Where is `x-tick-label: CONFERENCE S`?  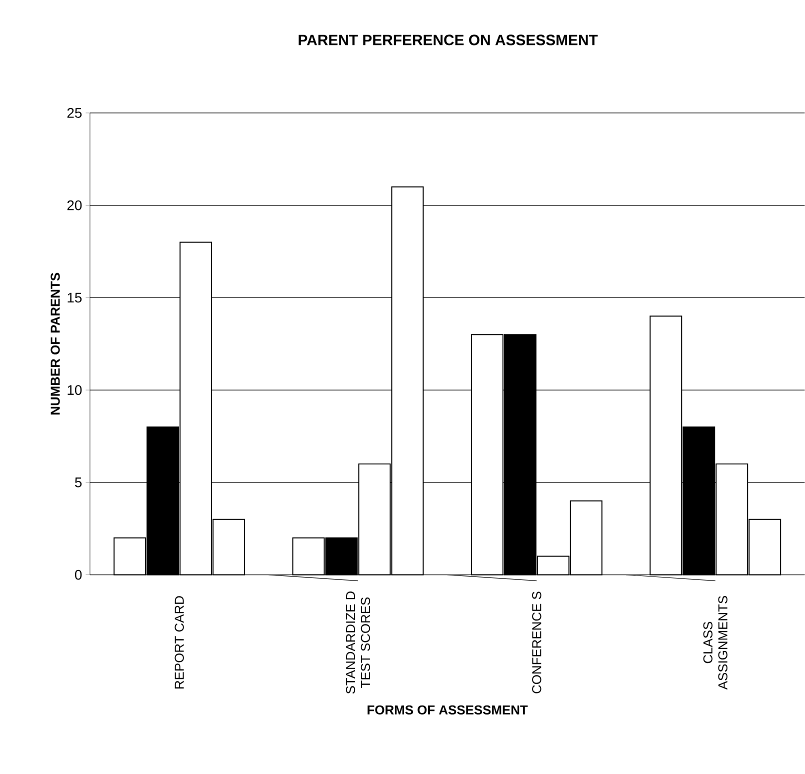 x-tick-label: CONFERENCE S is located at coordinates (537, 643).